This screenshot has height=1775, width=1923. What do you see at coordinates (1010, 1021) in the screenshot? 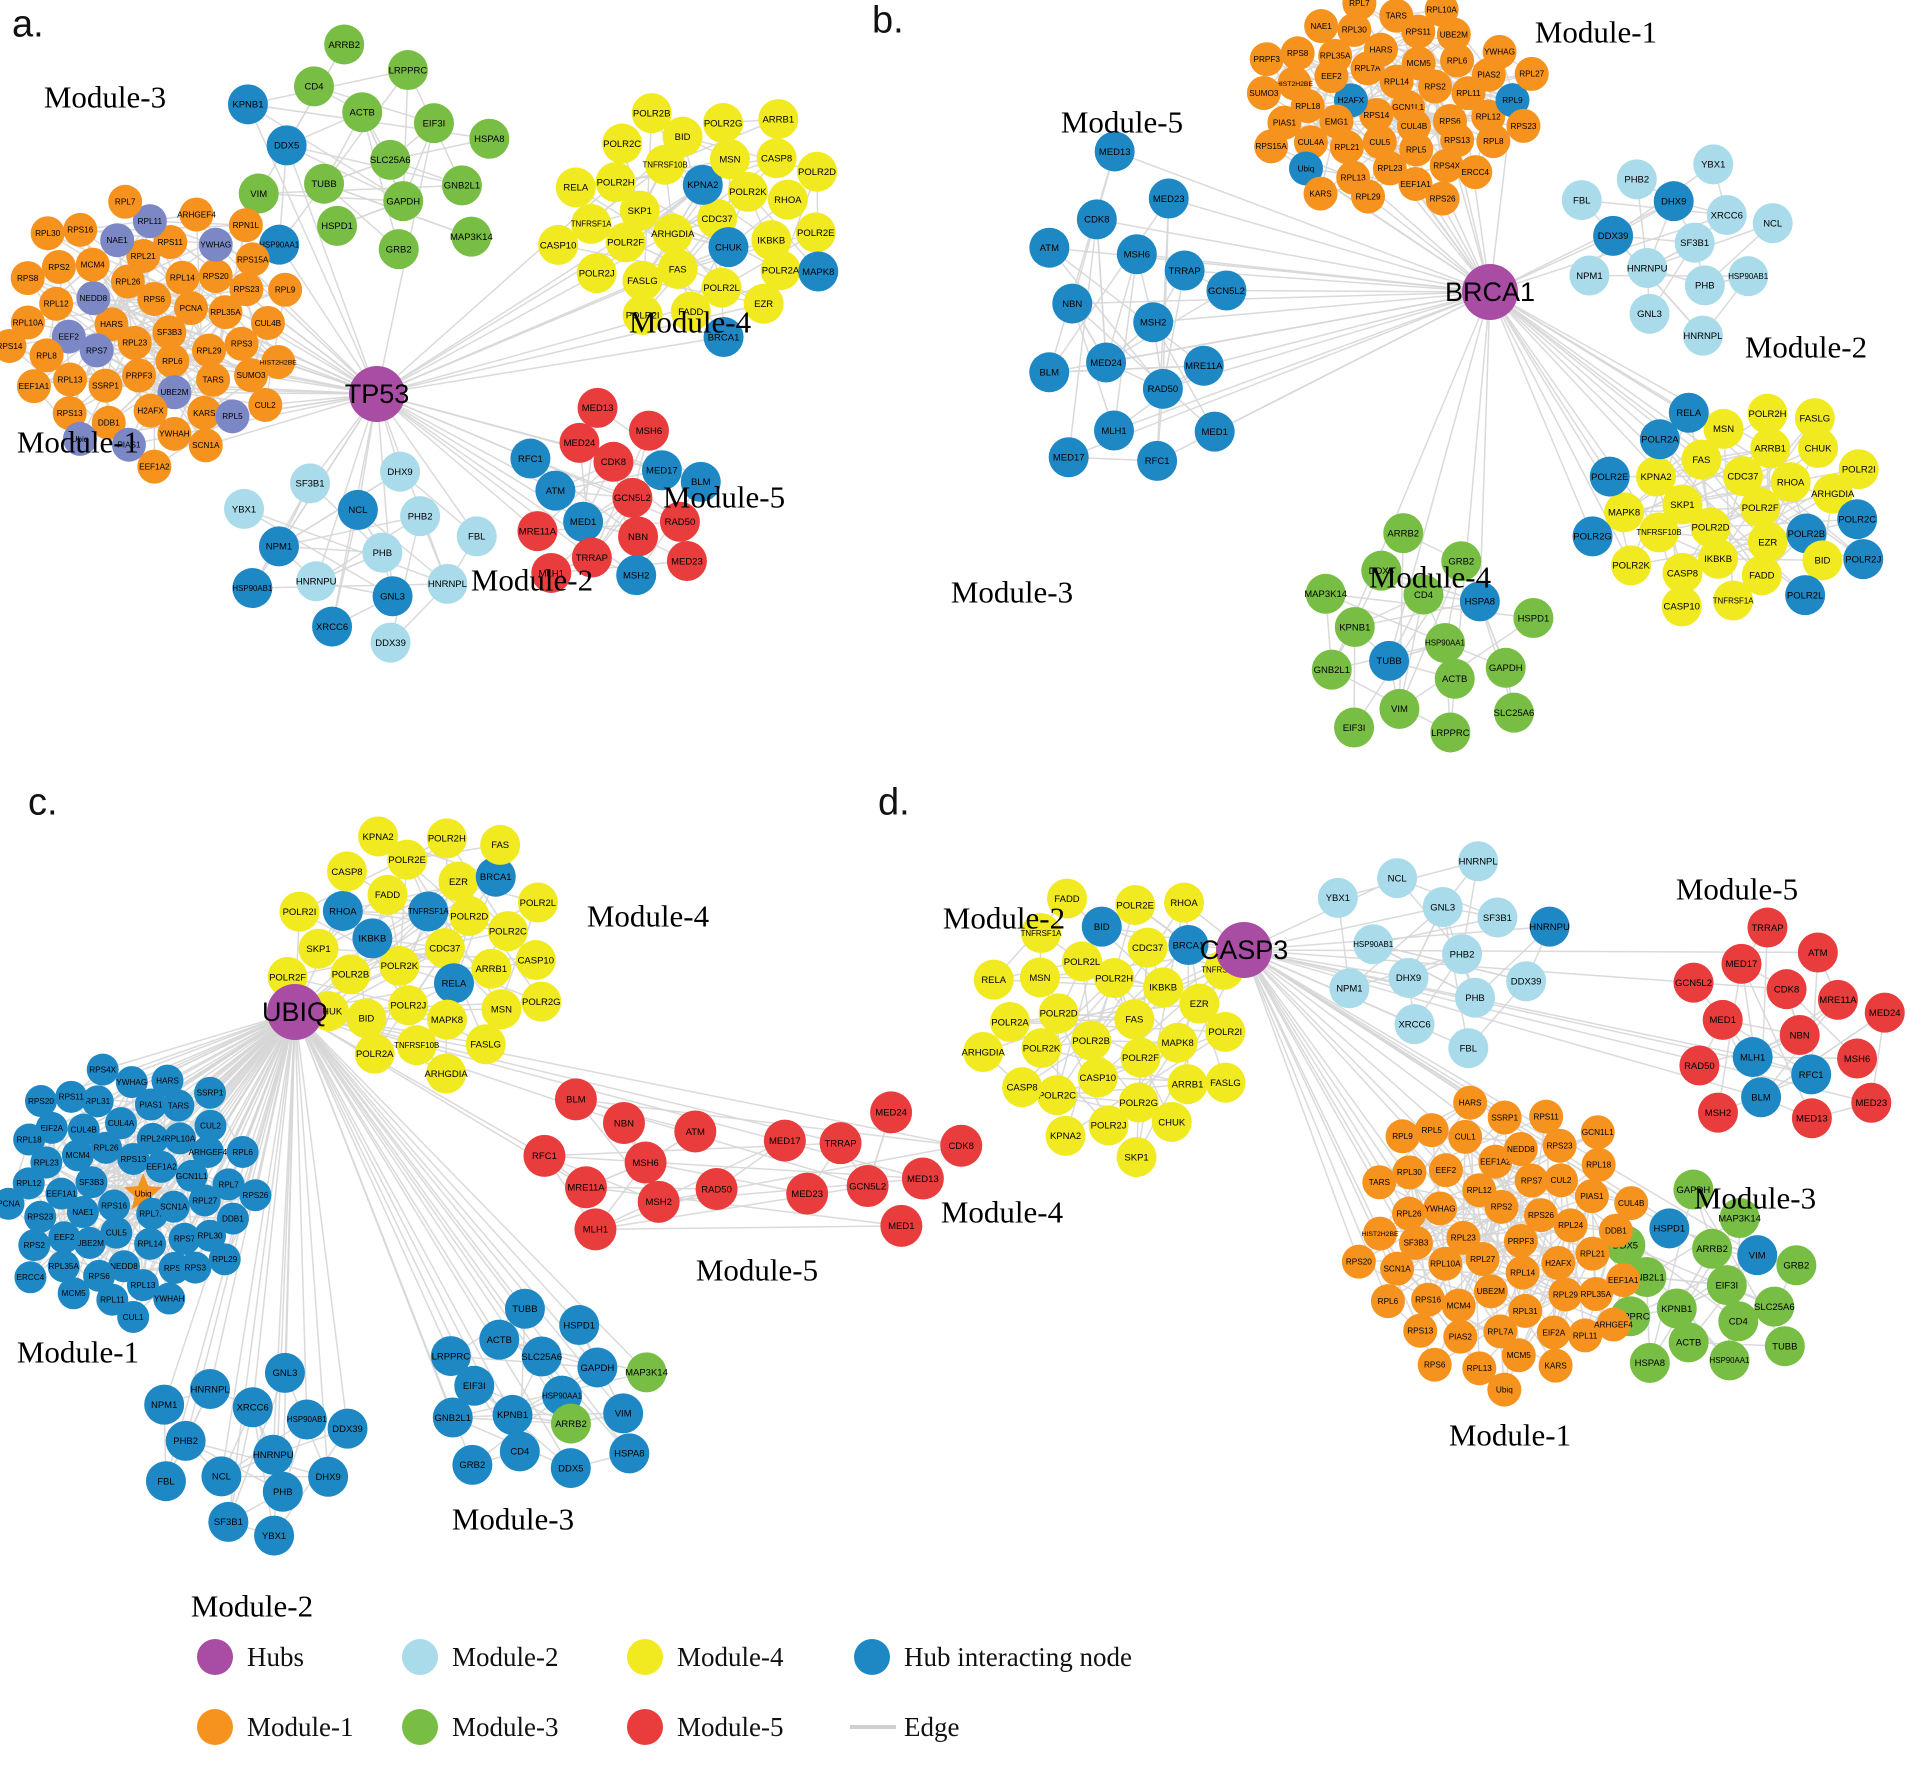
I see `network-node-POLR2A` at bounding box center [1010, 1021].